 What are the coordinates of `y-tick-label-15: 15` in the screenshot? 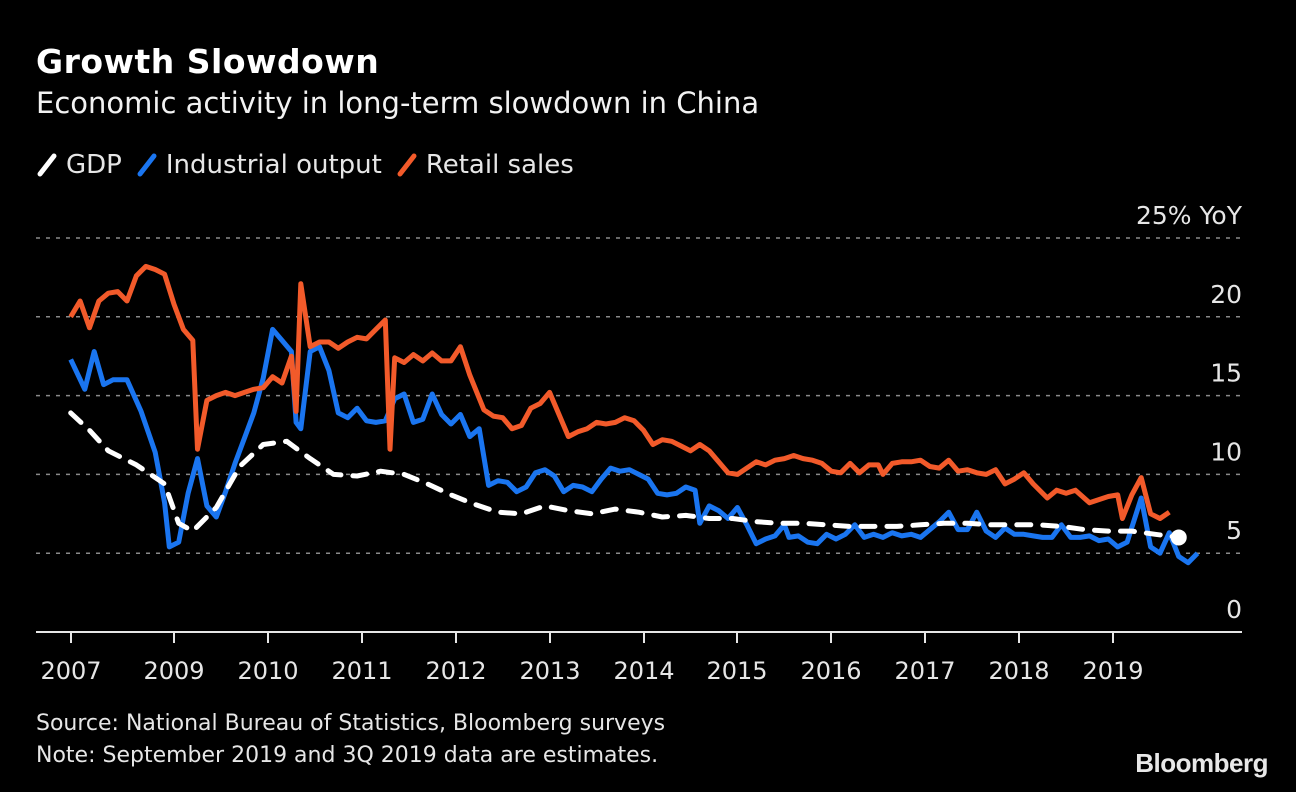 It's located at (1226, 373).